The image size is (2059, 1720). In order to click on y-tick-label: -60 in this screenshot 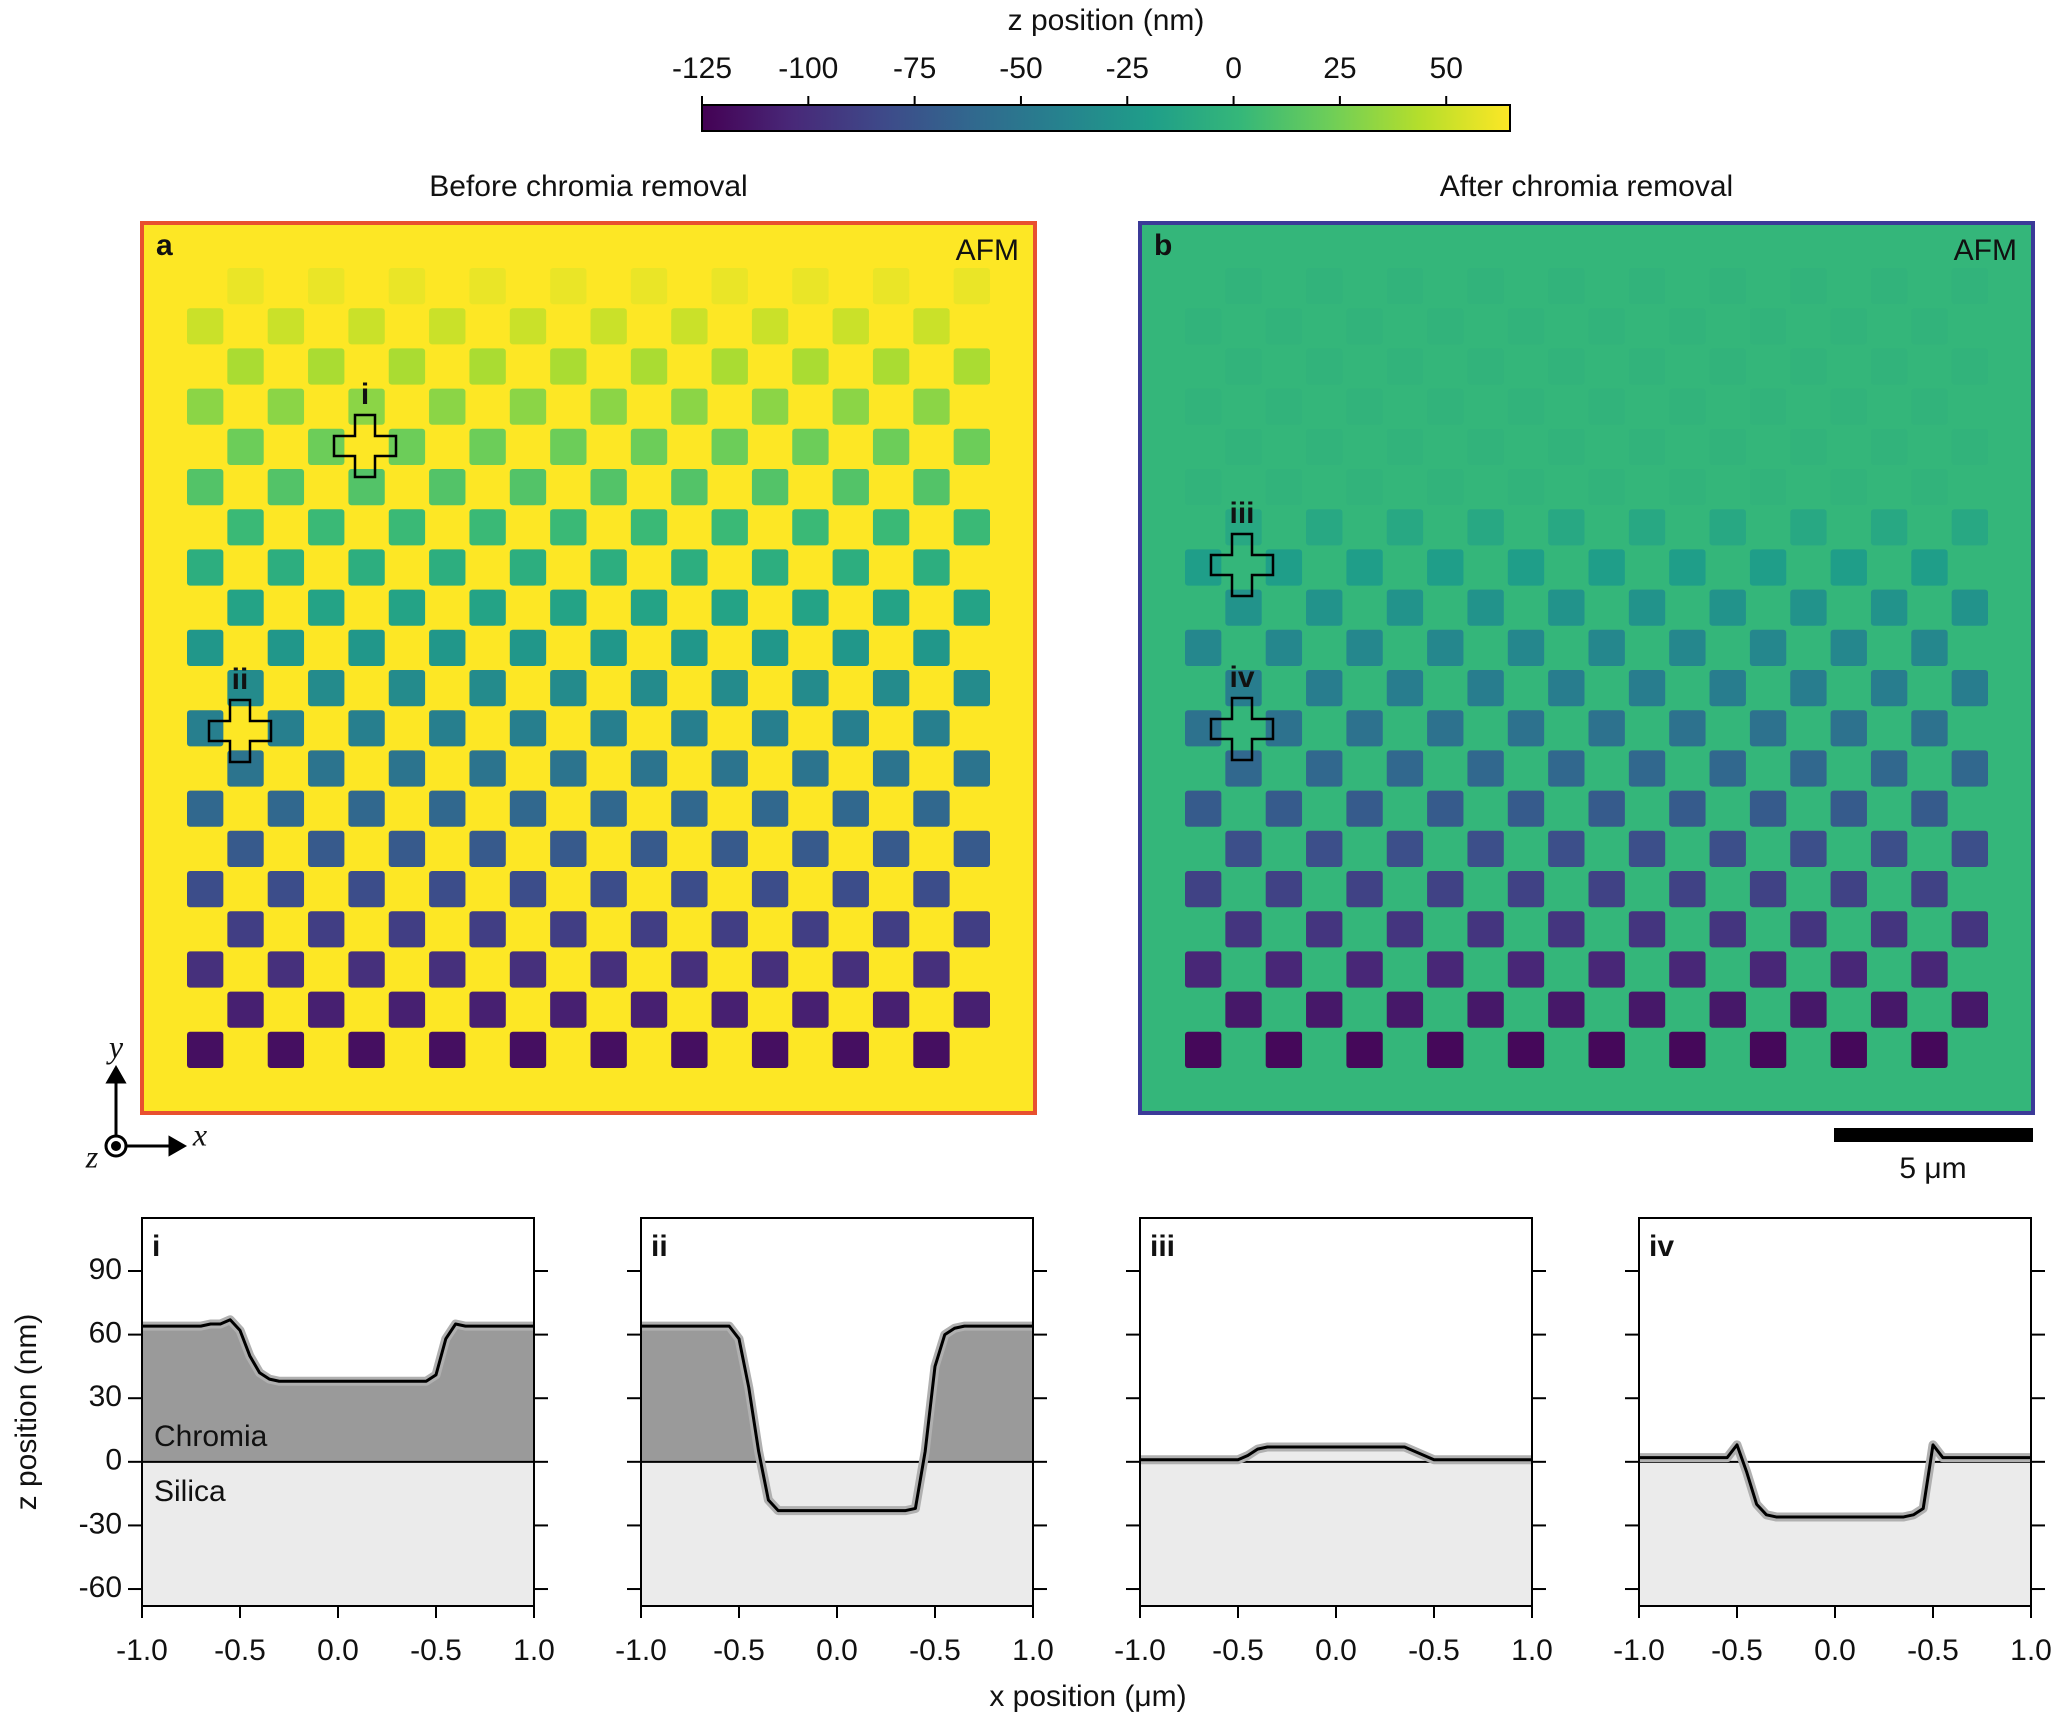, I will do `click(100, 1587)`.